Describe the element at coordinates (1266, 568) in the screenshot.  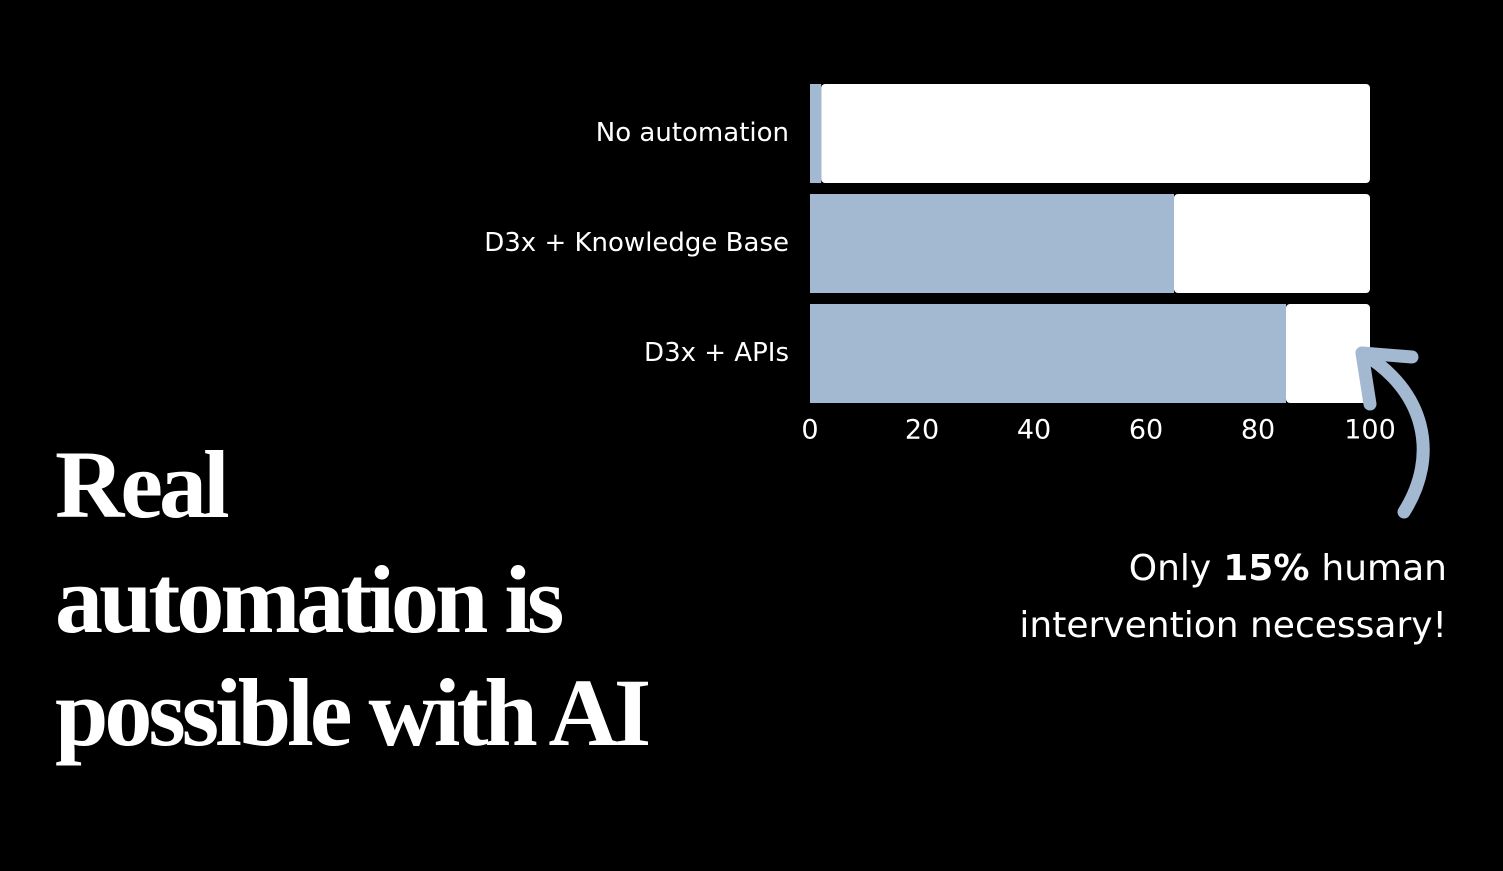
I see `annotation-emphasis: 15%` at that location.